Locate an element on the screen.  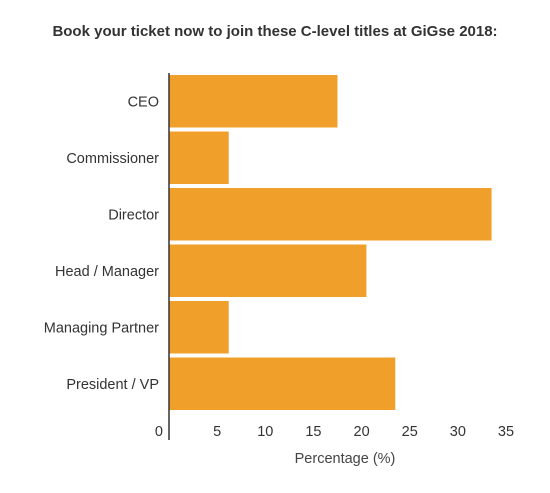
category-label: Director is located at coordinates (133, 215).